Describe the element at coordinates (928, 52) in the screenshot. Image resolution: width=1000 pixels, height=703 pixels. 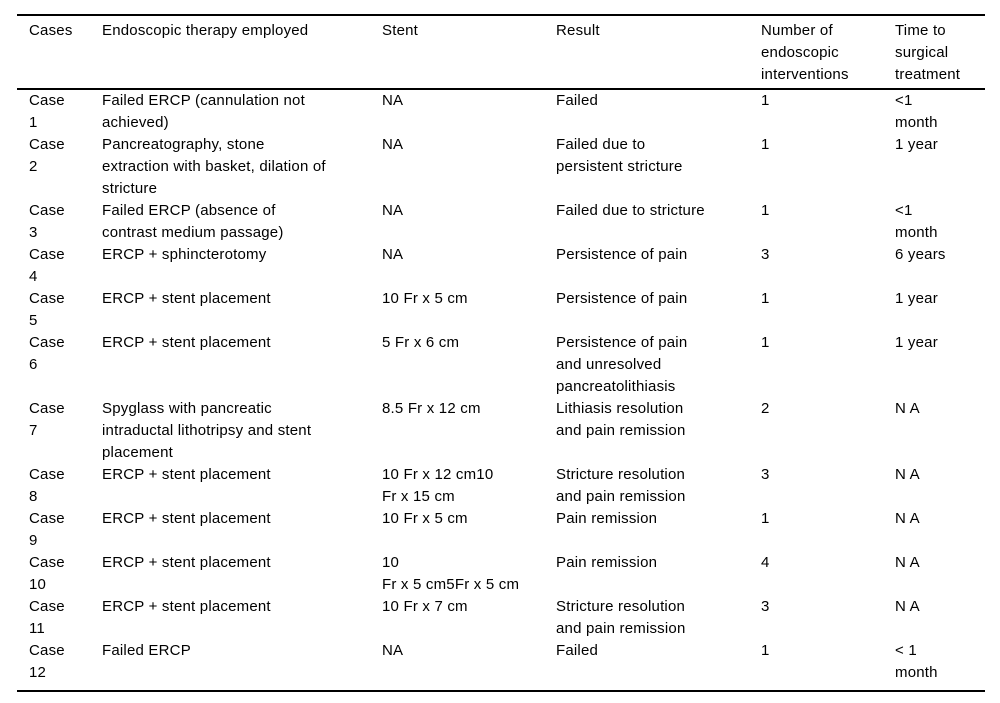
I see `column-header-time: Time to surgical treatment` at that location.